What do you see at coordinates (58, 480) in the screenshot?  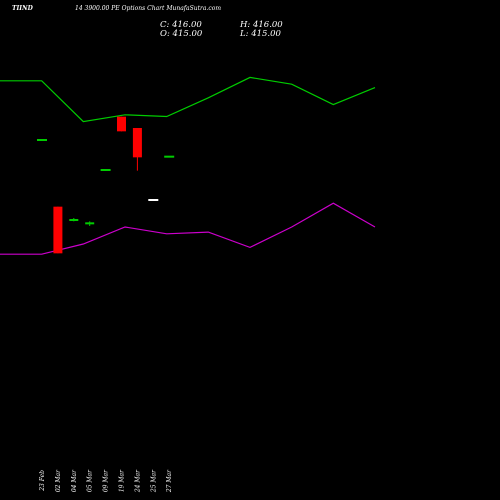 I see `x-tick-label: 02 Mar` at bounding box center [58, 480].